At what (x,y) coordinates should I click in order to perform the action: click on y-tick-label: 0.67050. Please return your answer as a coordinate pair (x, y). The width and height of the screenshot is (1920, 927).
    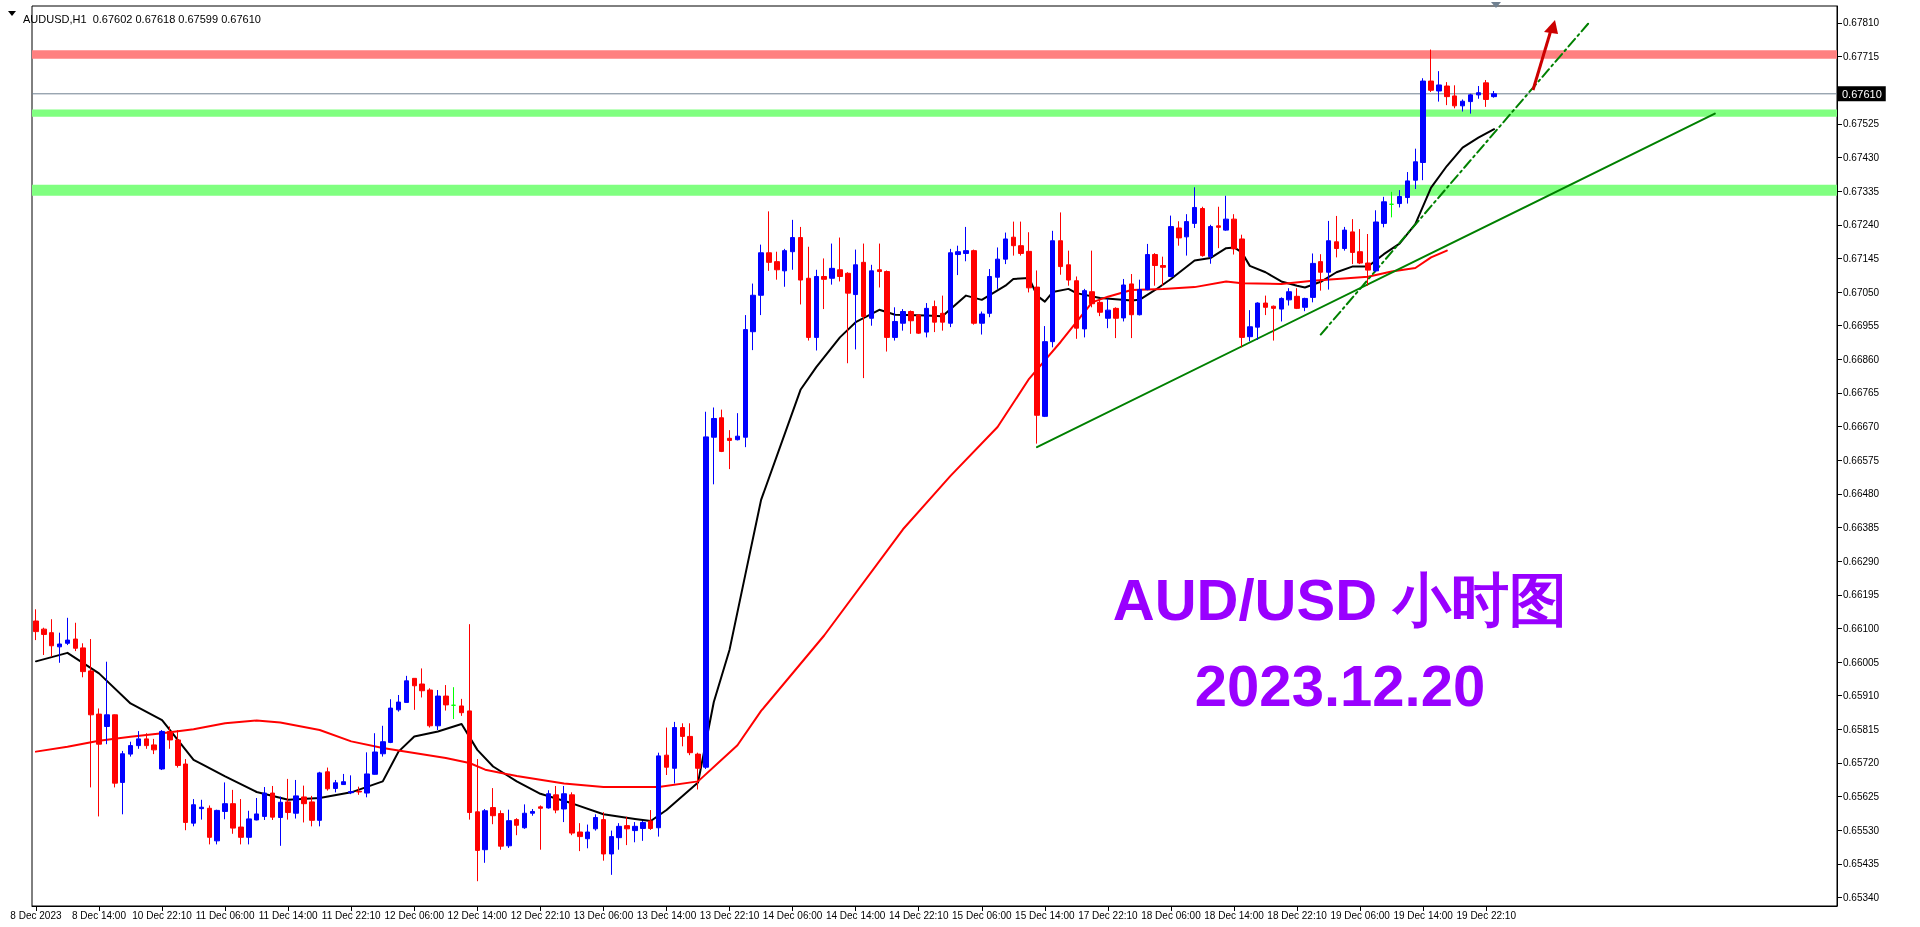
    Looking at the image, I should click on (1861, 292).